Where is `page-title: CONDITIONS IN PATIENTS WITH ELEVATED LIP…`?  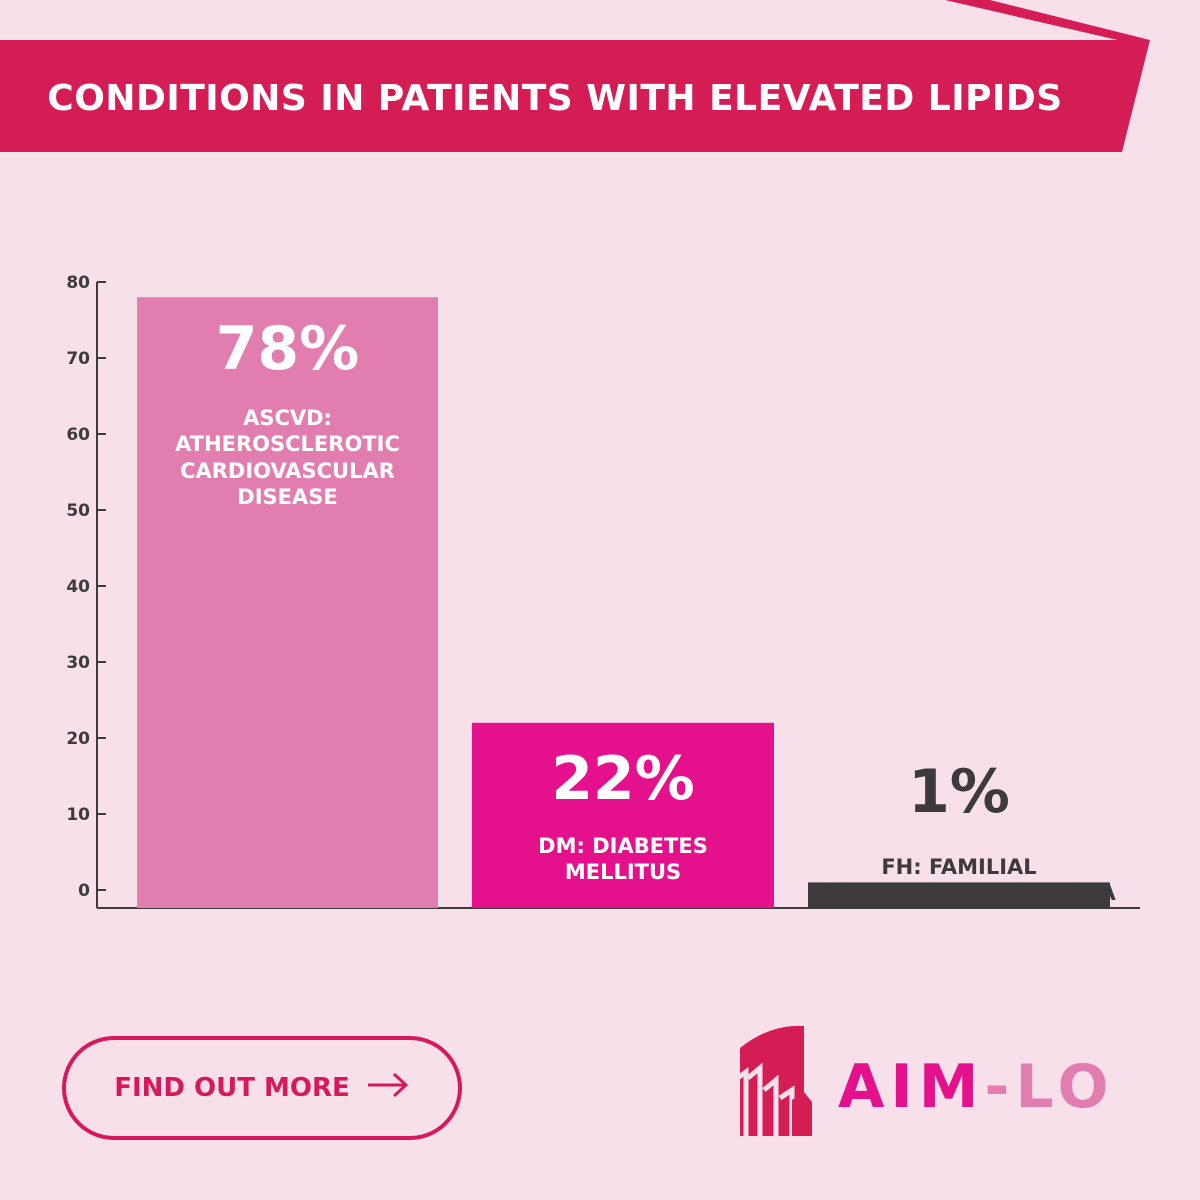 page-title: CONDITIONS IN PATIENTS WITH ELEVATED LIP… is located at coordinates (555, 98).